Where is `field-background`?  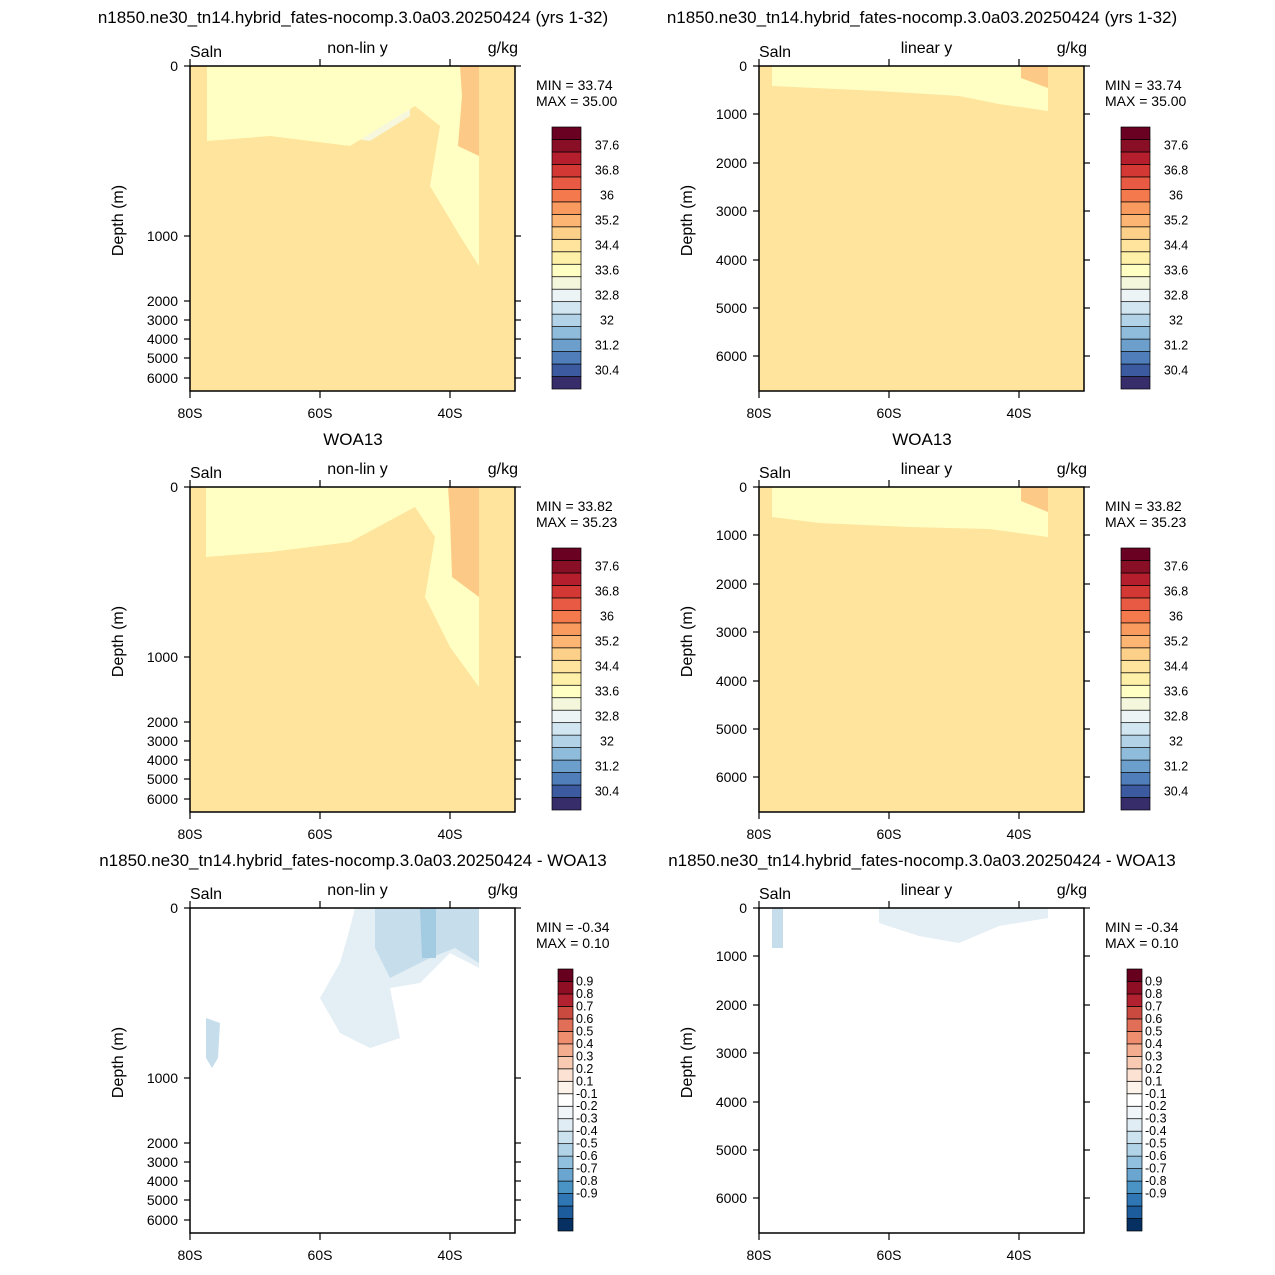 field-background is located at coordinates (921, 1070).